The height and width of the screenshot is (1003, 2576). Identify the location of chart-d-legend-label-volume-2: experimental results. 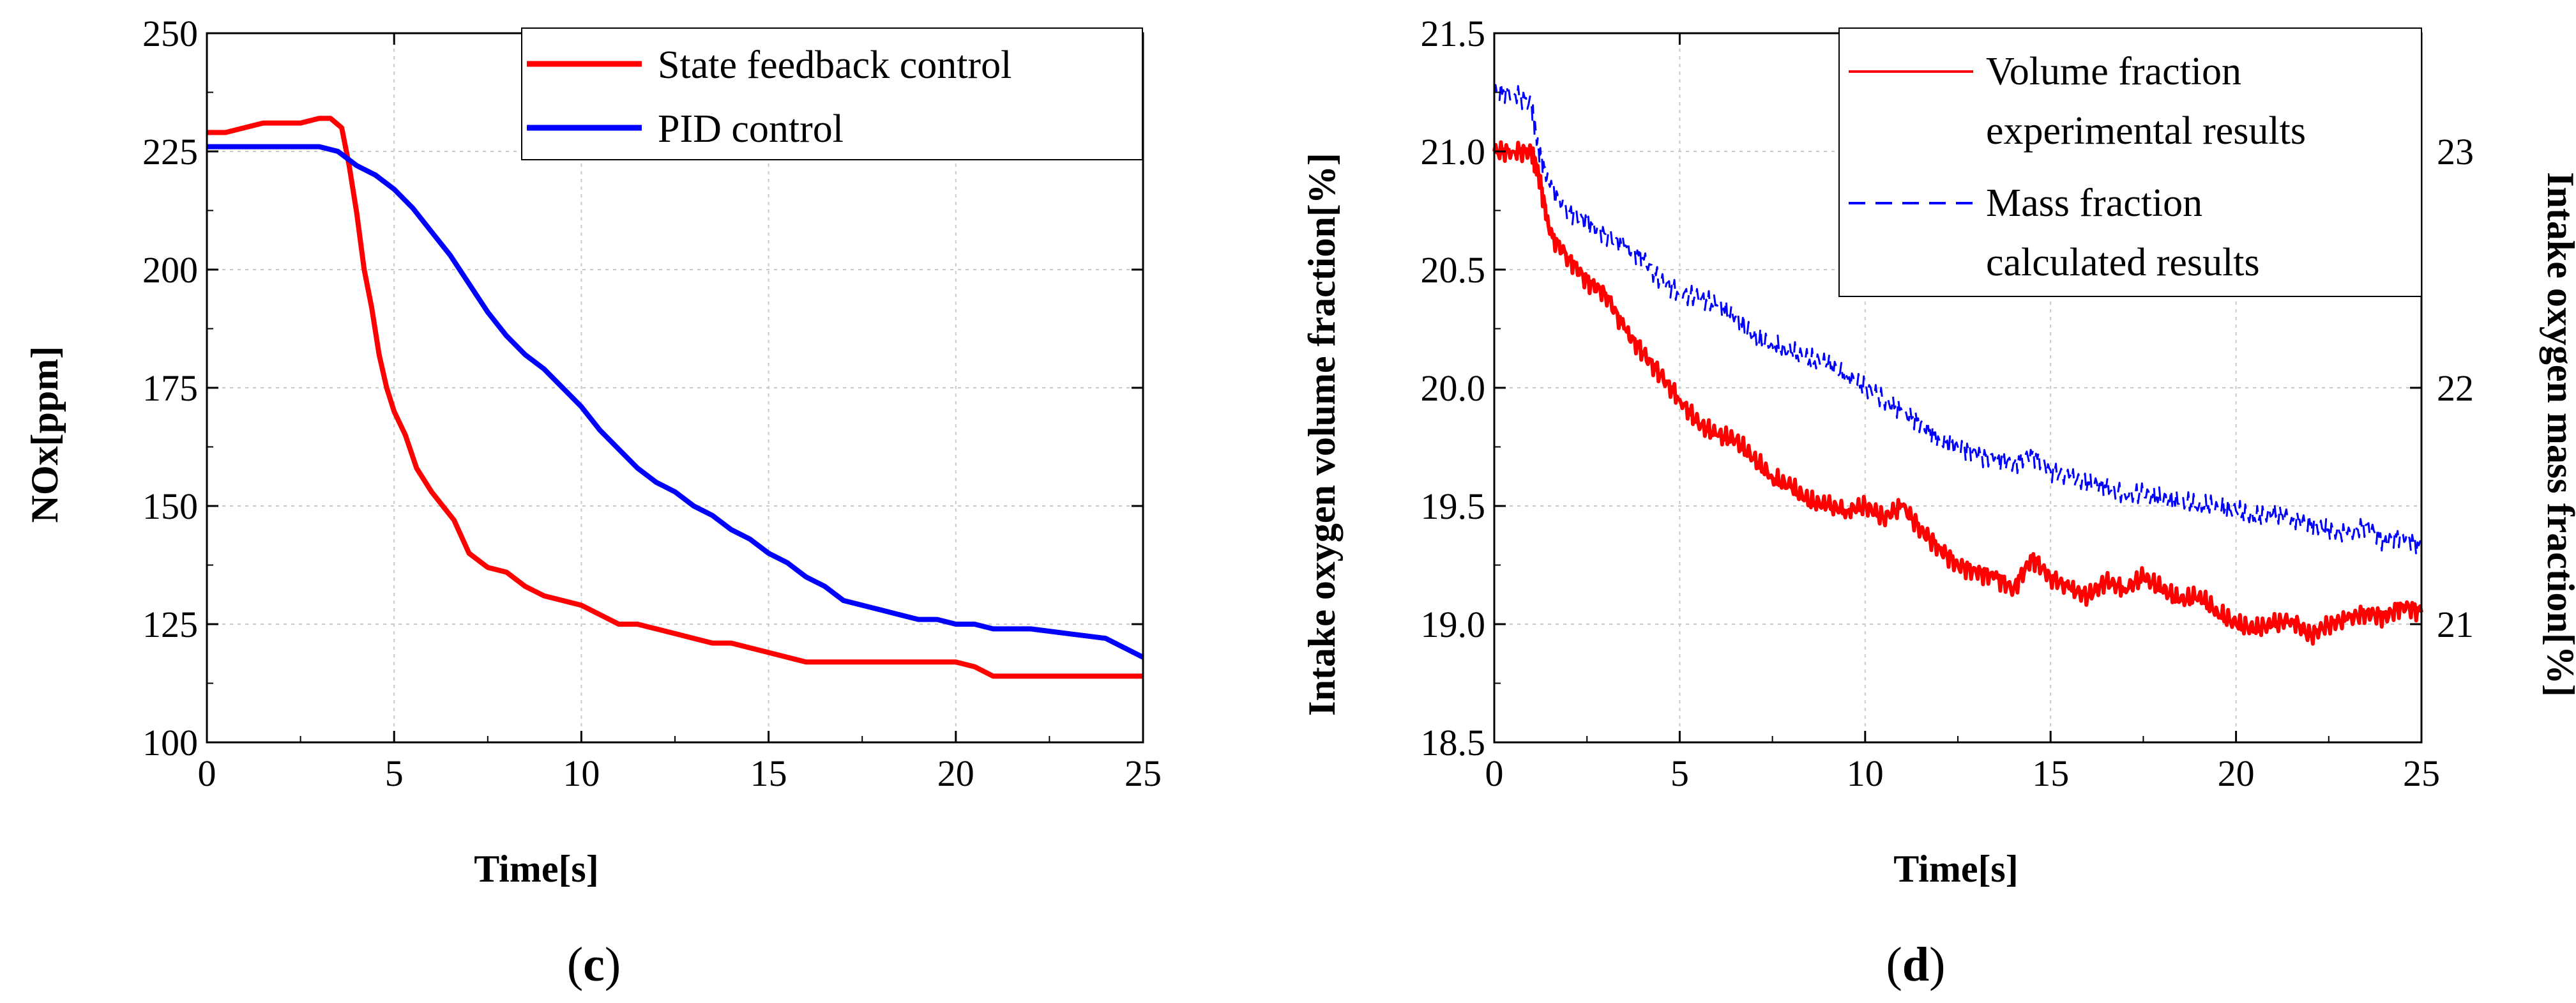
(2146, 131).